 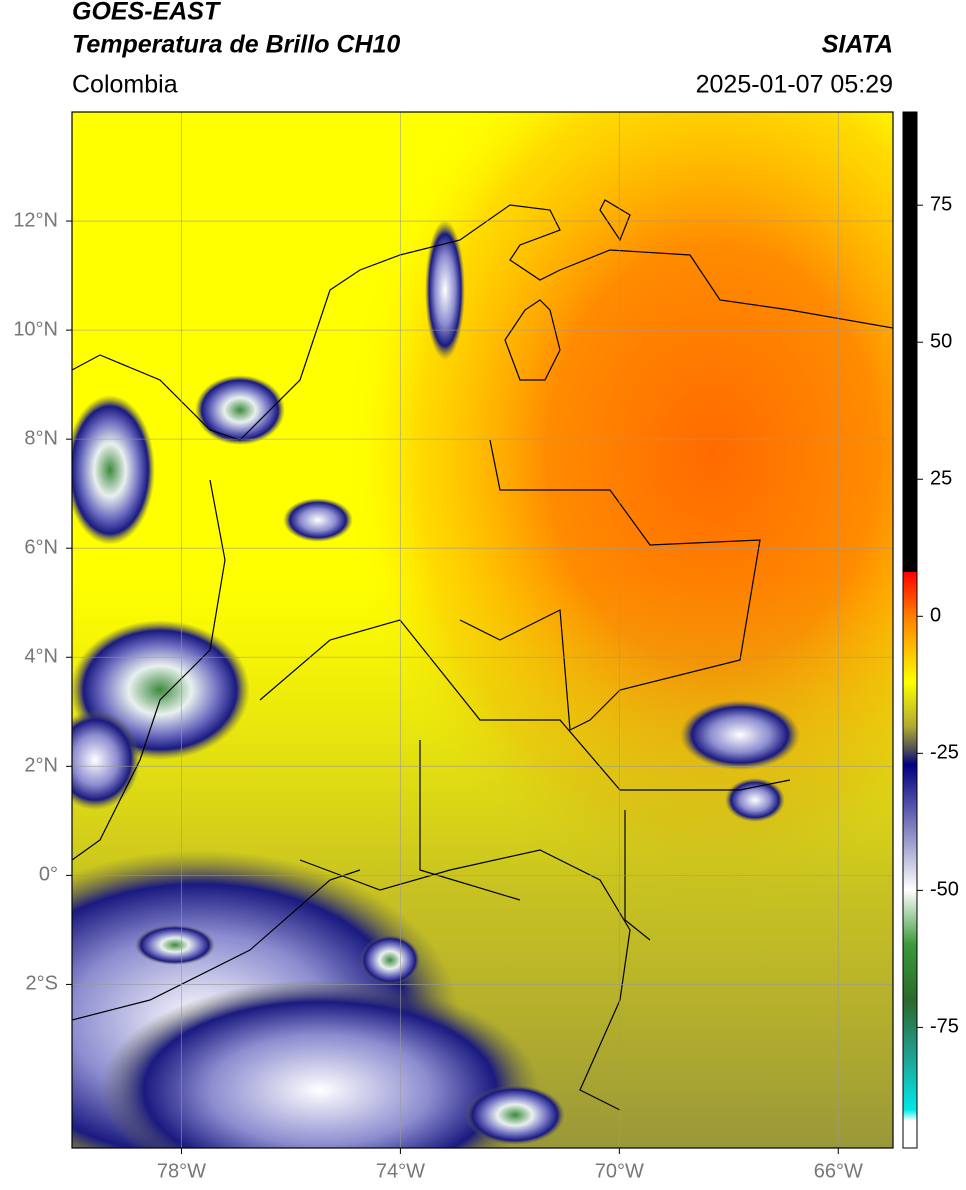 I want to click on region: Colombia, so click(x=125, y=85).